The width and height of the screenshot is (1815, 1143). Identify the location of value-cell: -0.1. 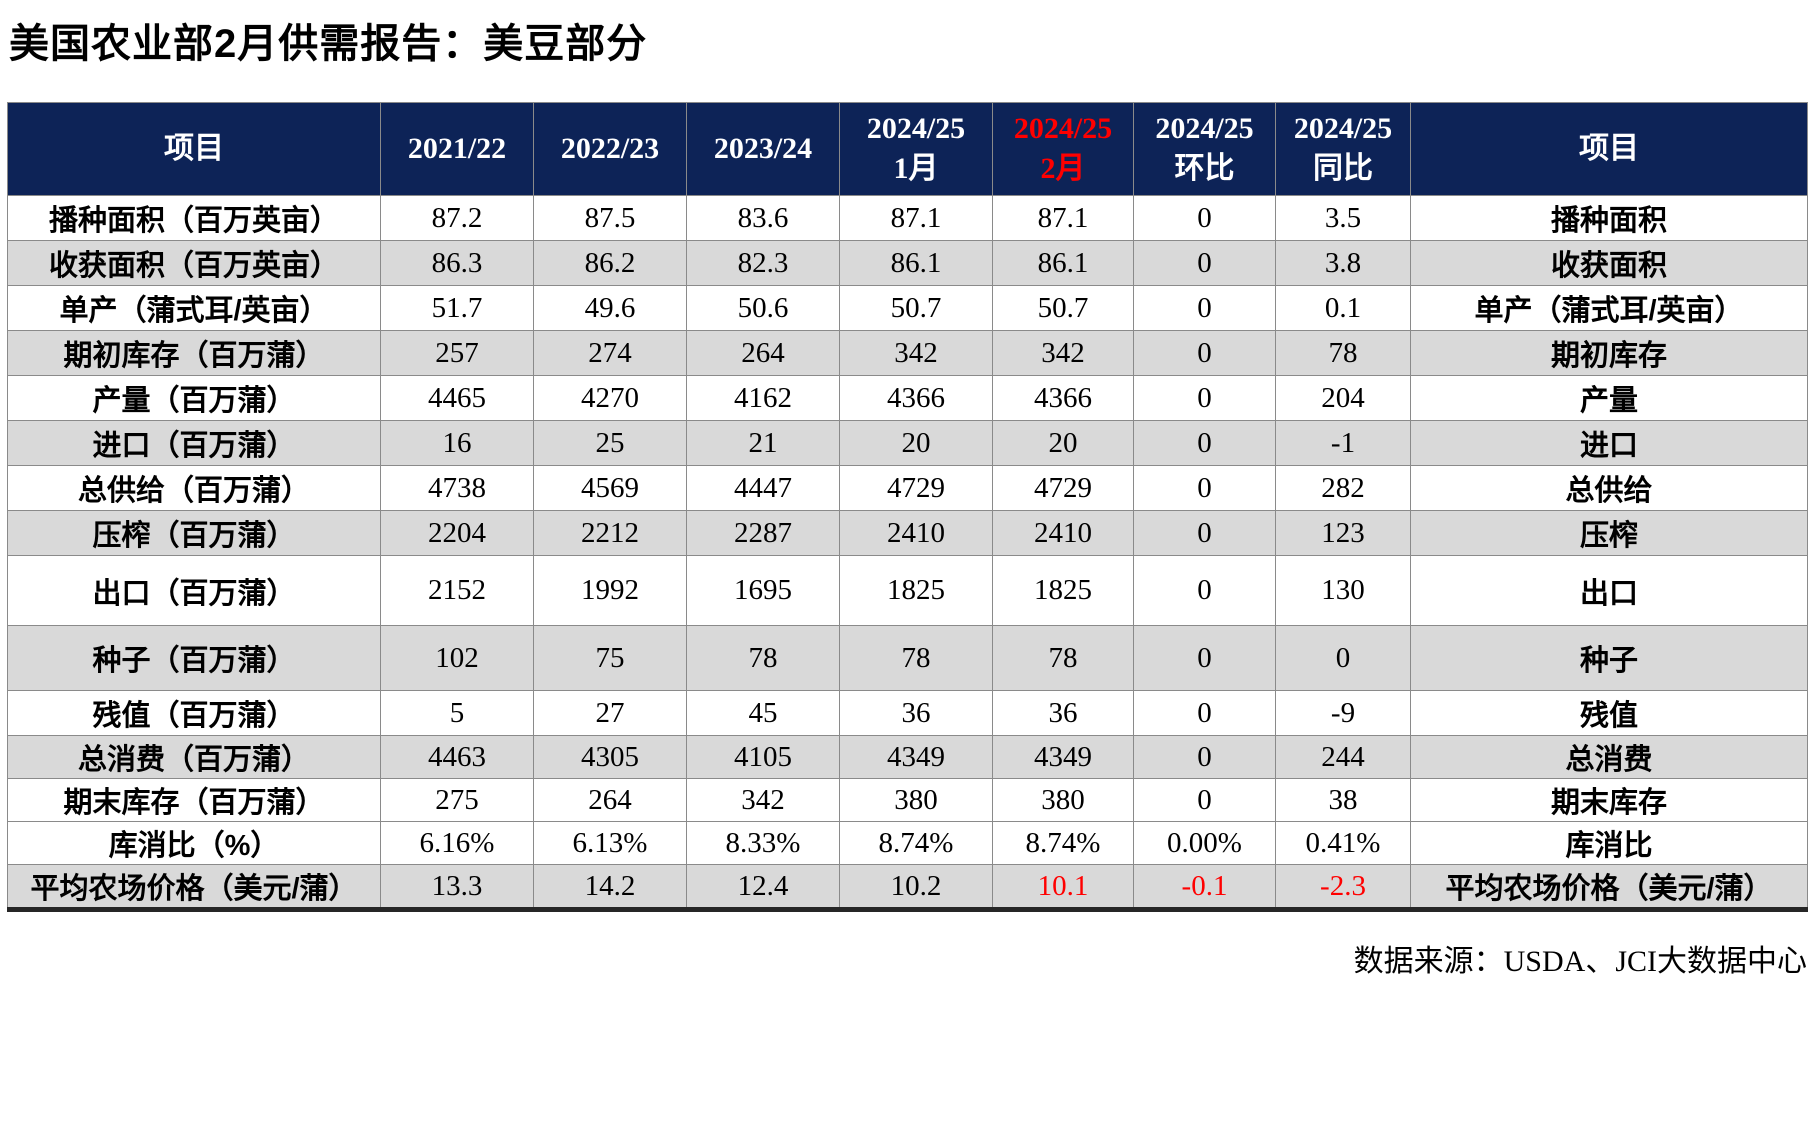
(1204, 887).